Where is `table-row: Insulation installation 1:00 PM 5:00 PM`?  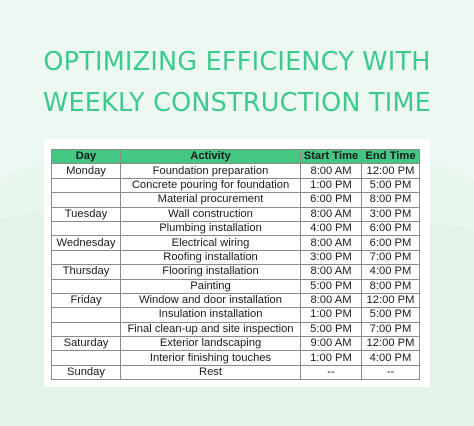
table-row: Insulation installation 1:00 PM 5:00 PM is located at coordinates (235, 315).